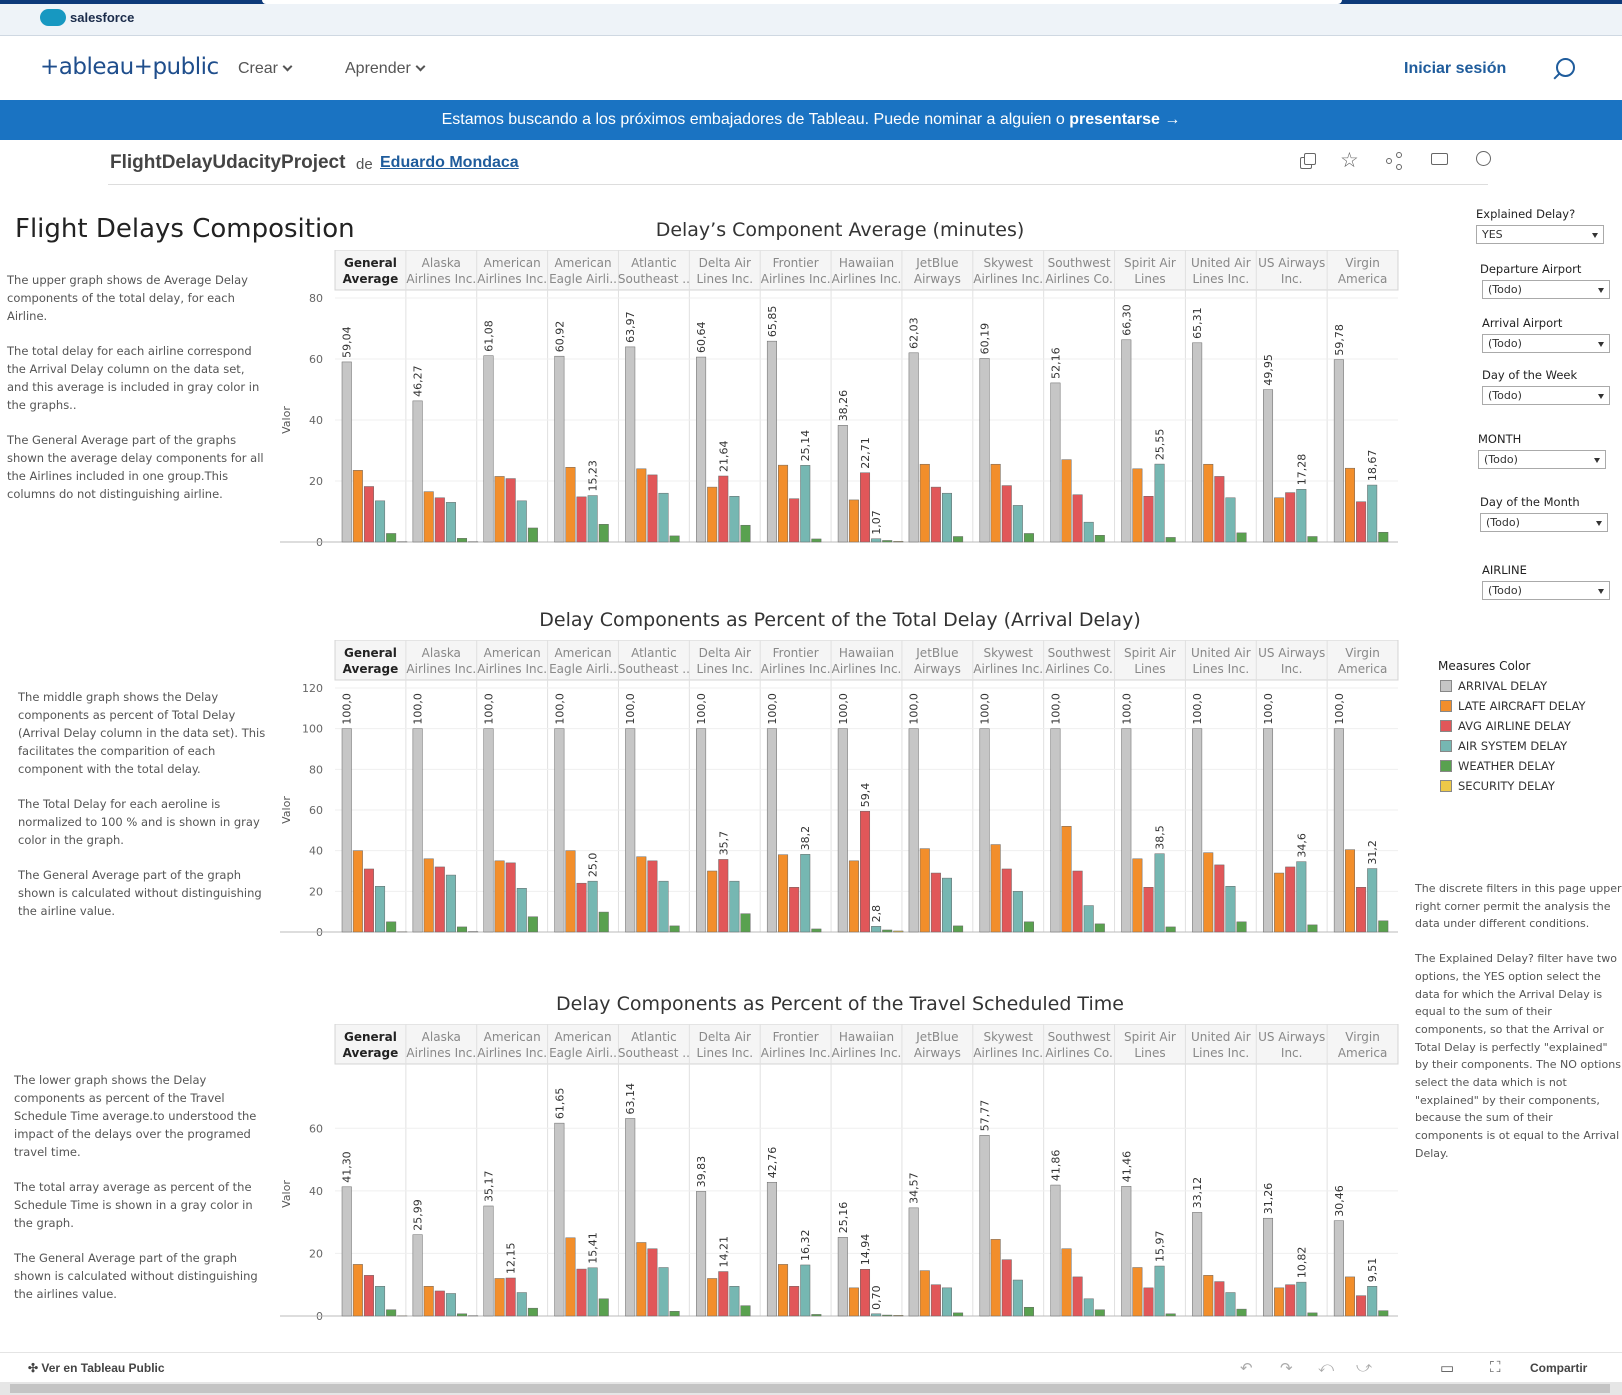 The image size is (1622, 1395). What do you see at coordinates (316, 481) in the screenshot?
I see `y-tick-label: 20` at bounding box center [316, 481].